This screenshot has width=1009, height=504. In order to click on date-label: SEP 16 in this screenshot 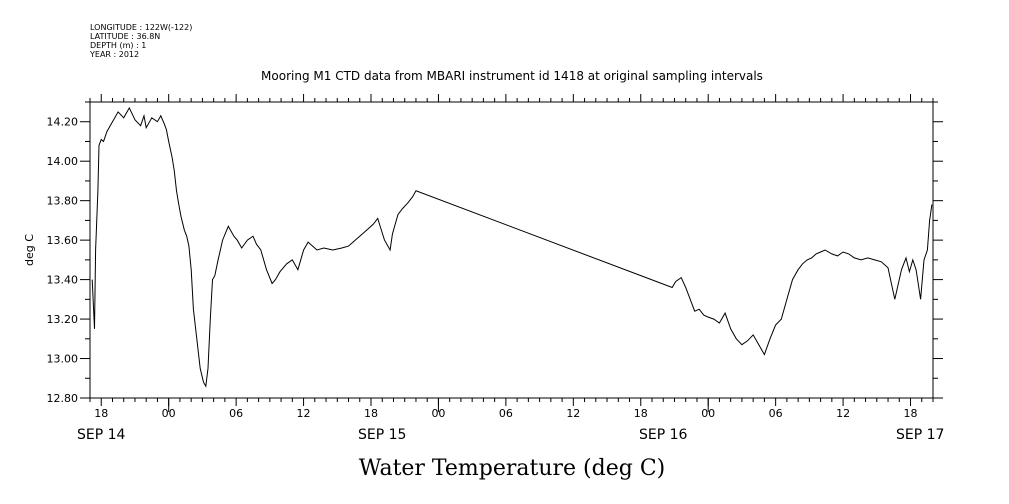, I will do `click(663, 435)`.